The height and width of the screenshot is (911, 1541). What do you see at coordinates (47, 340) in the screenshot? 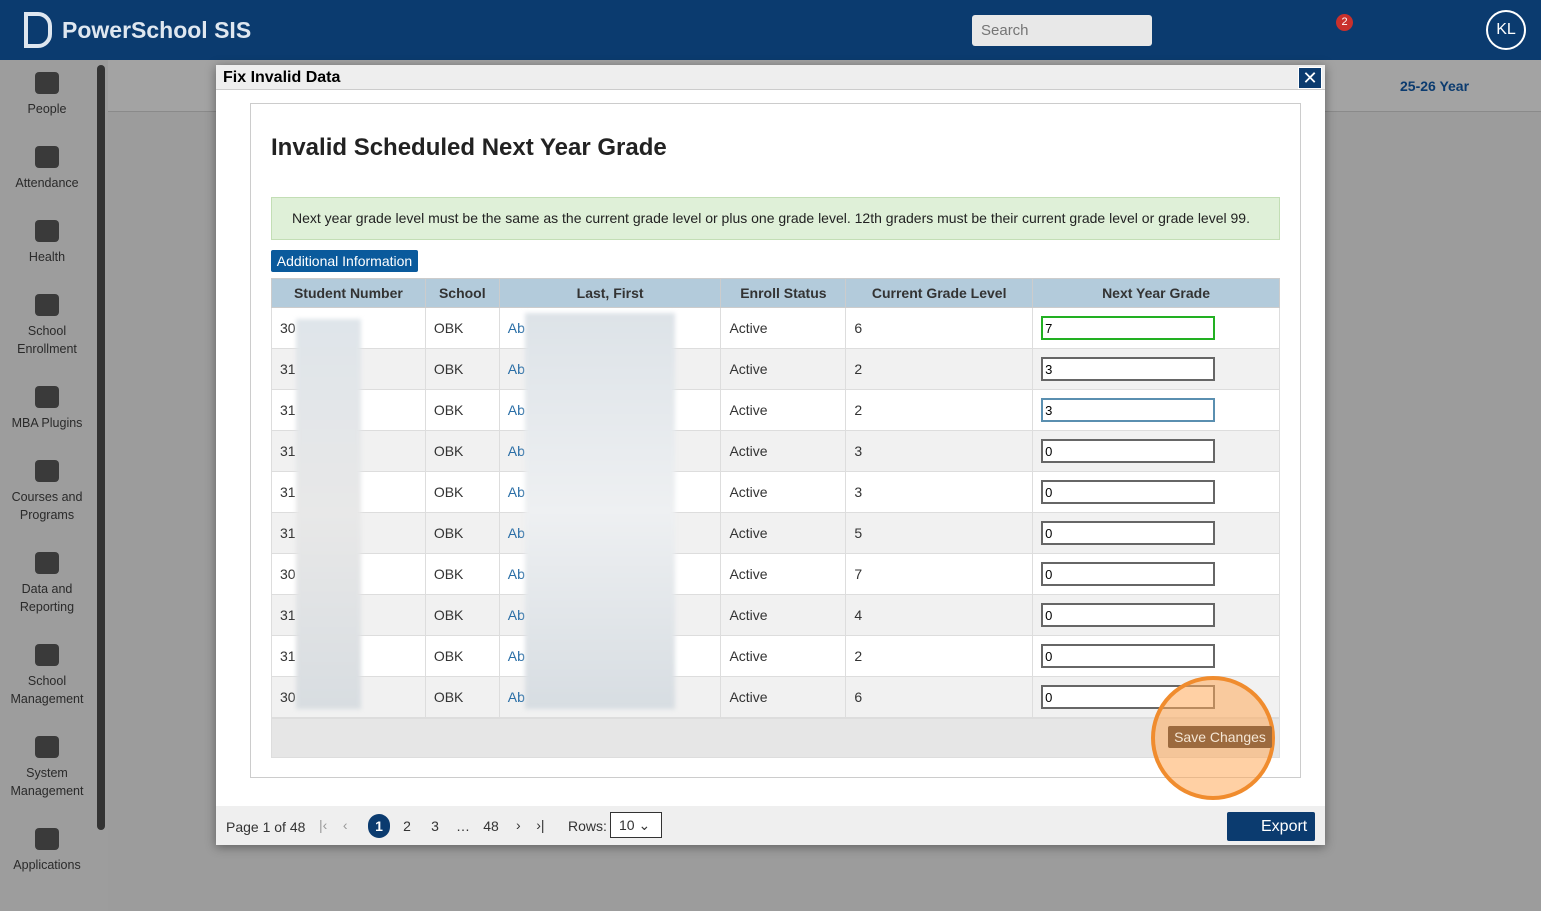
I see `nav-label: School Enrollment` at bounding box center [47, 340].